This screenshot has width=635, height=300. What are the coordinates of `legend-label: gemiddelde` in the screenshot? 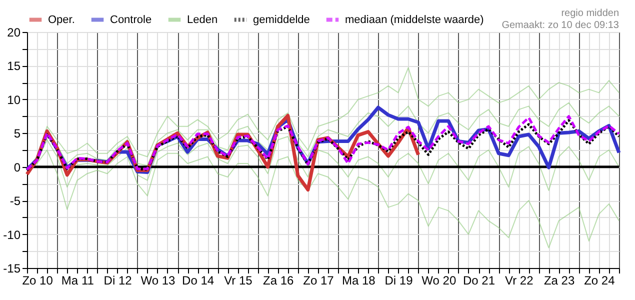 It's located at (281, 20).